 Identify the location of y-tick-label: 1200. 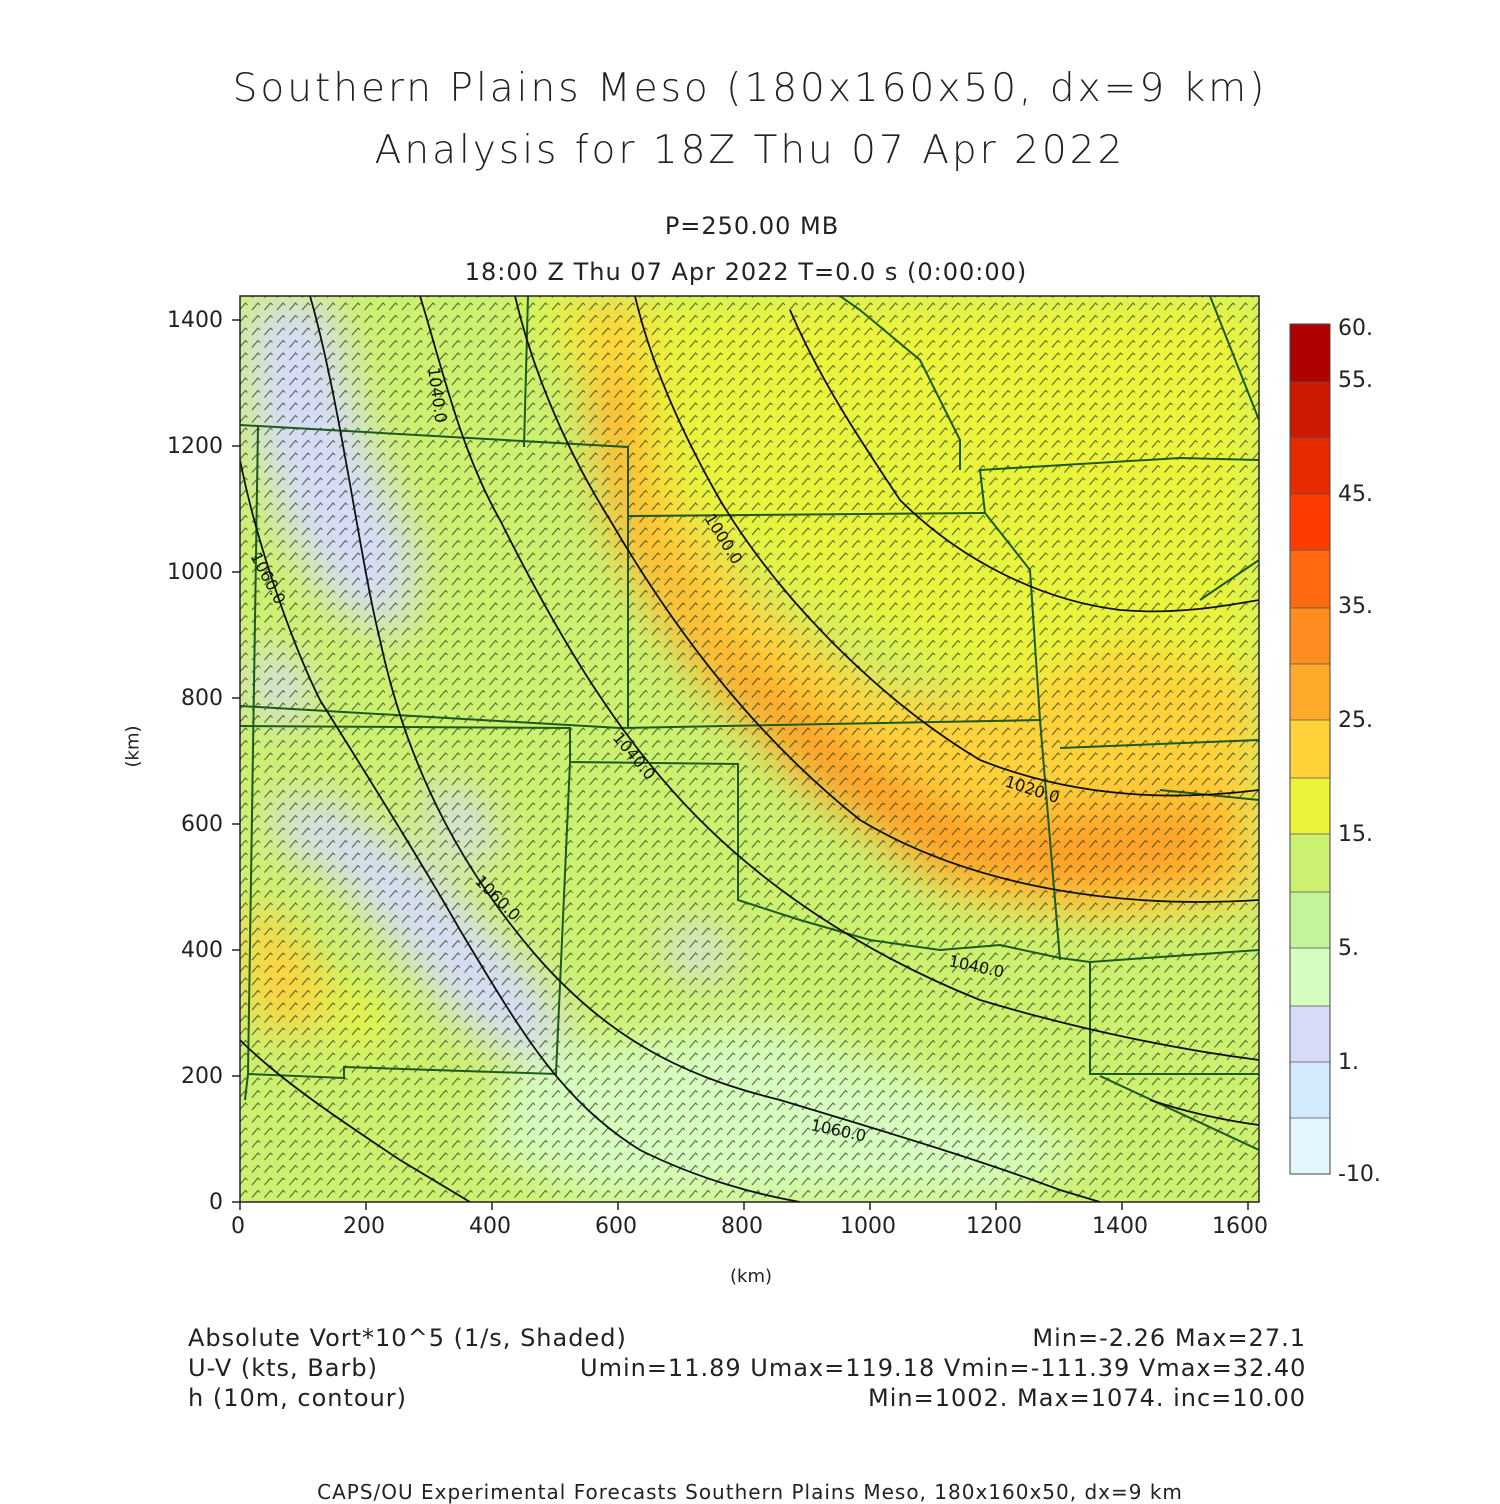
(195, 446).